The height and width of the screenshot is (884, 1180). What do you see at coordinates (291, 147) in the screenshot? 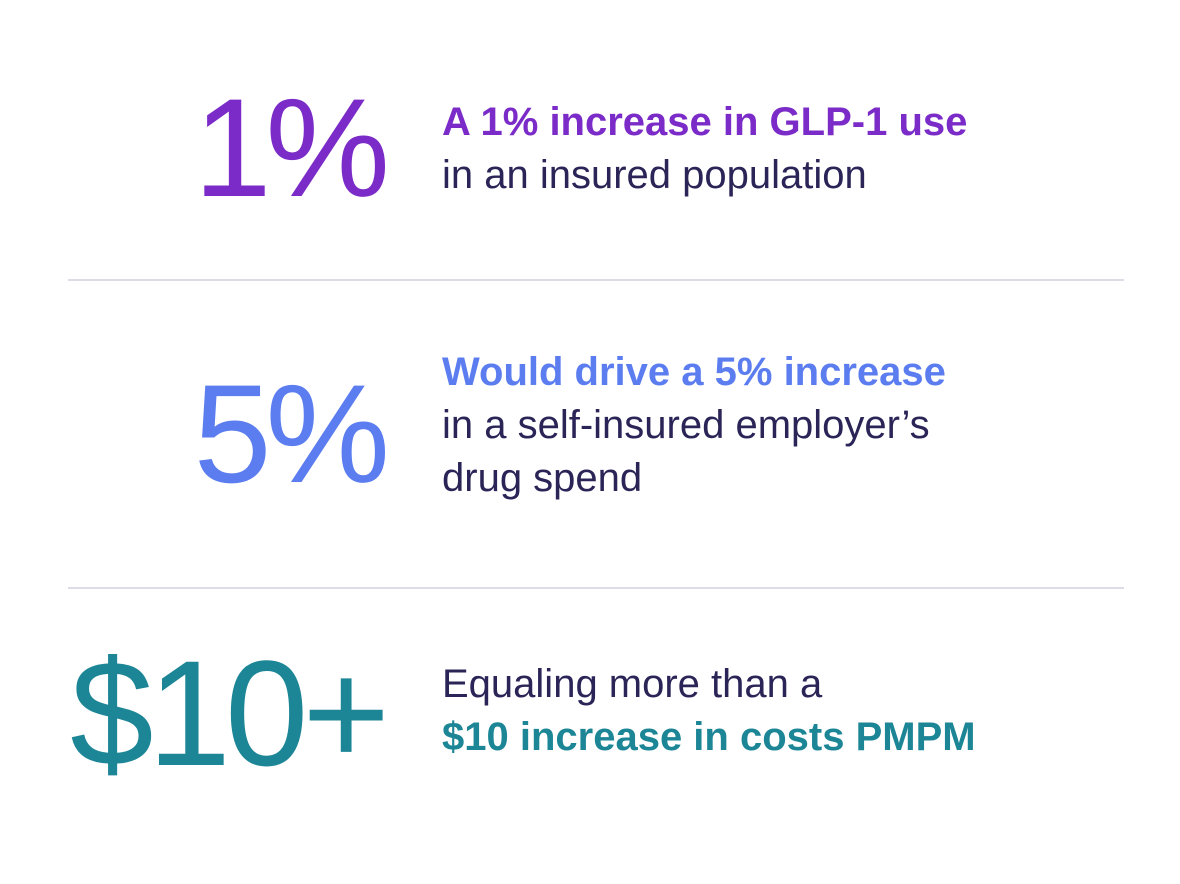
I see `stat-value-1percent: 1%` at bounding box center [291, 147].